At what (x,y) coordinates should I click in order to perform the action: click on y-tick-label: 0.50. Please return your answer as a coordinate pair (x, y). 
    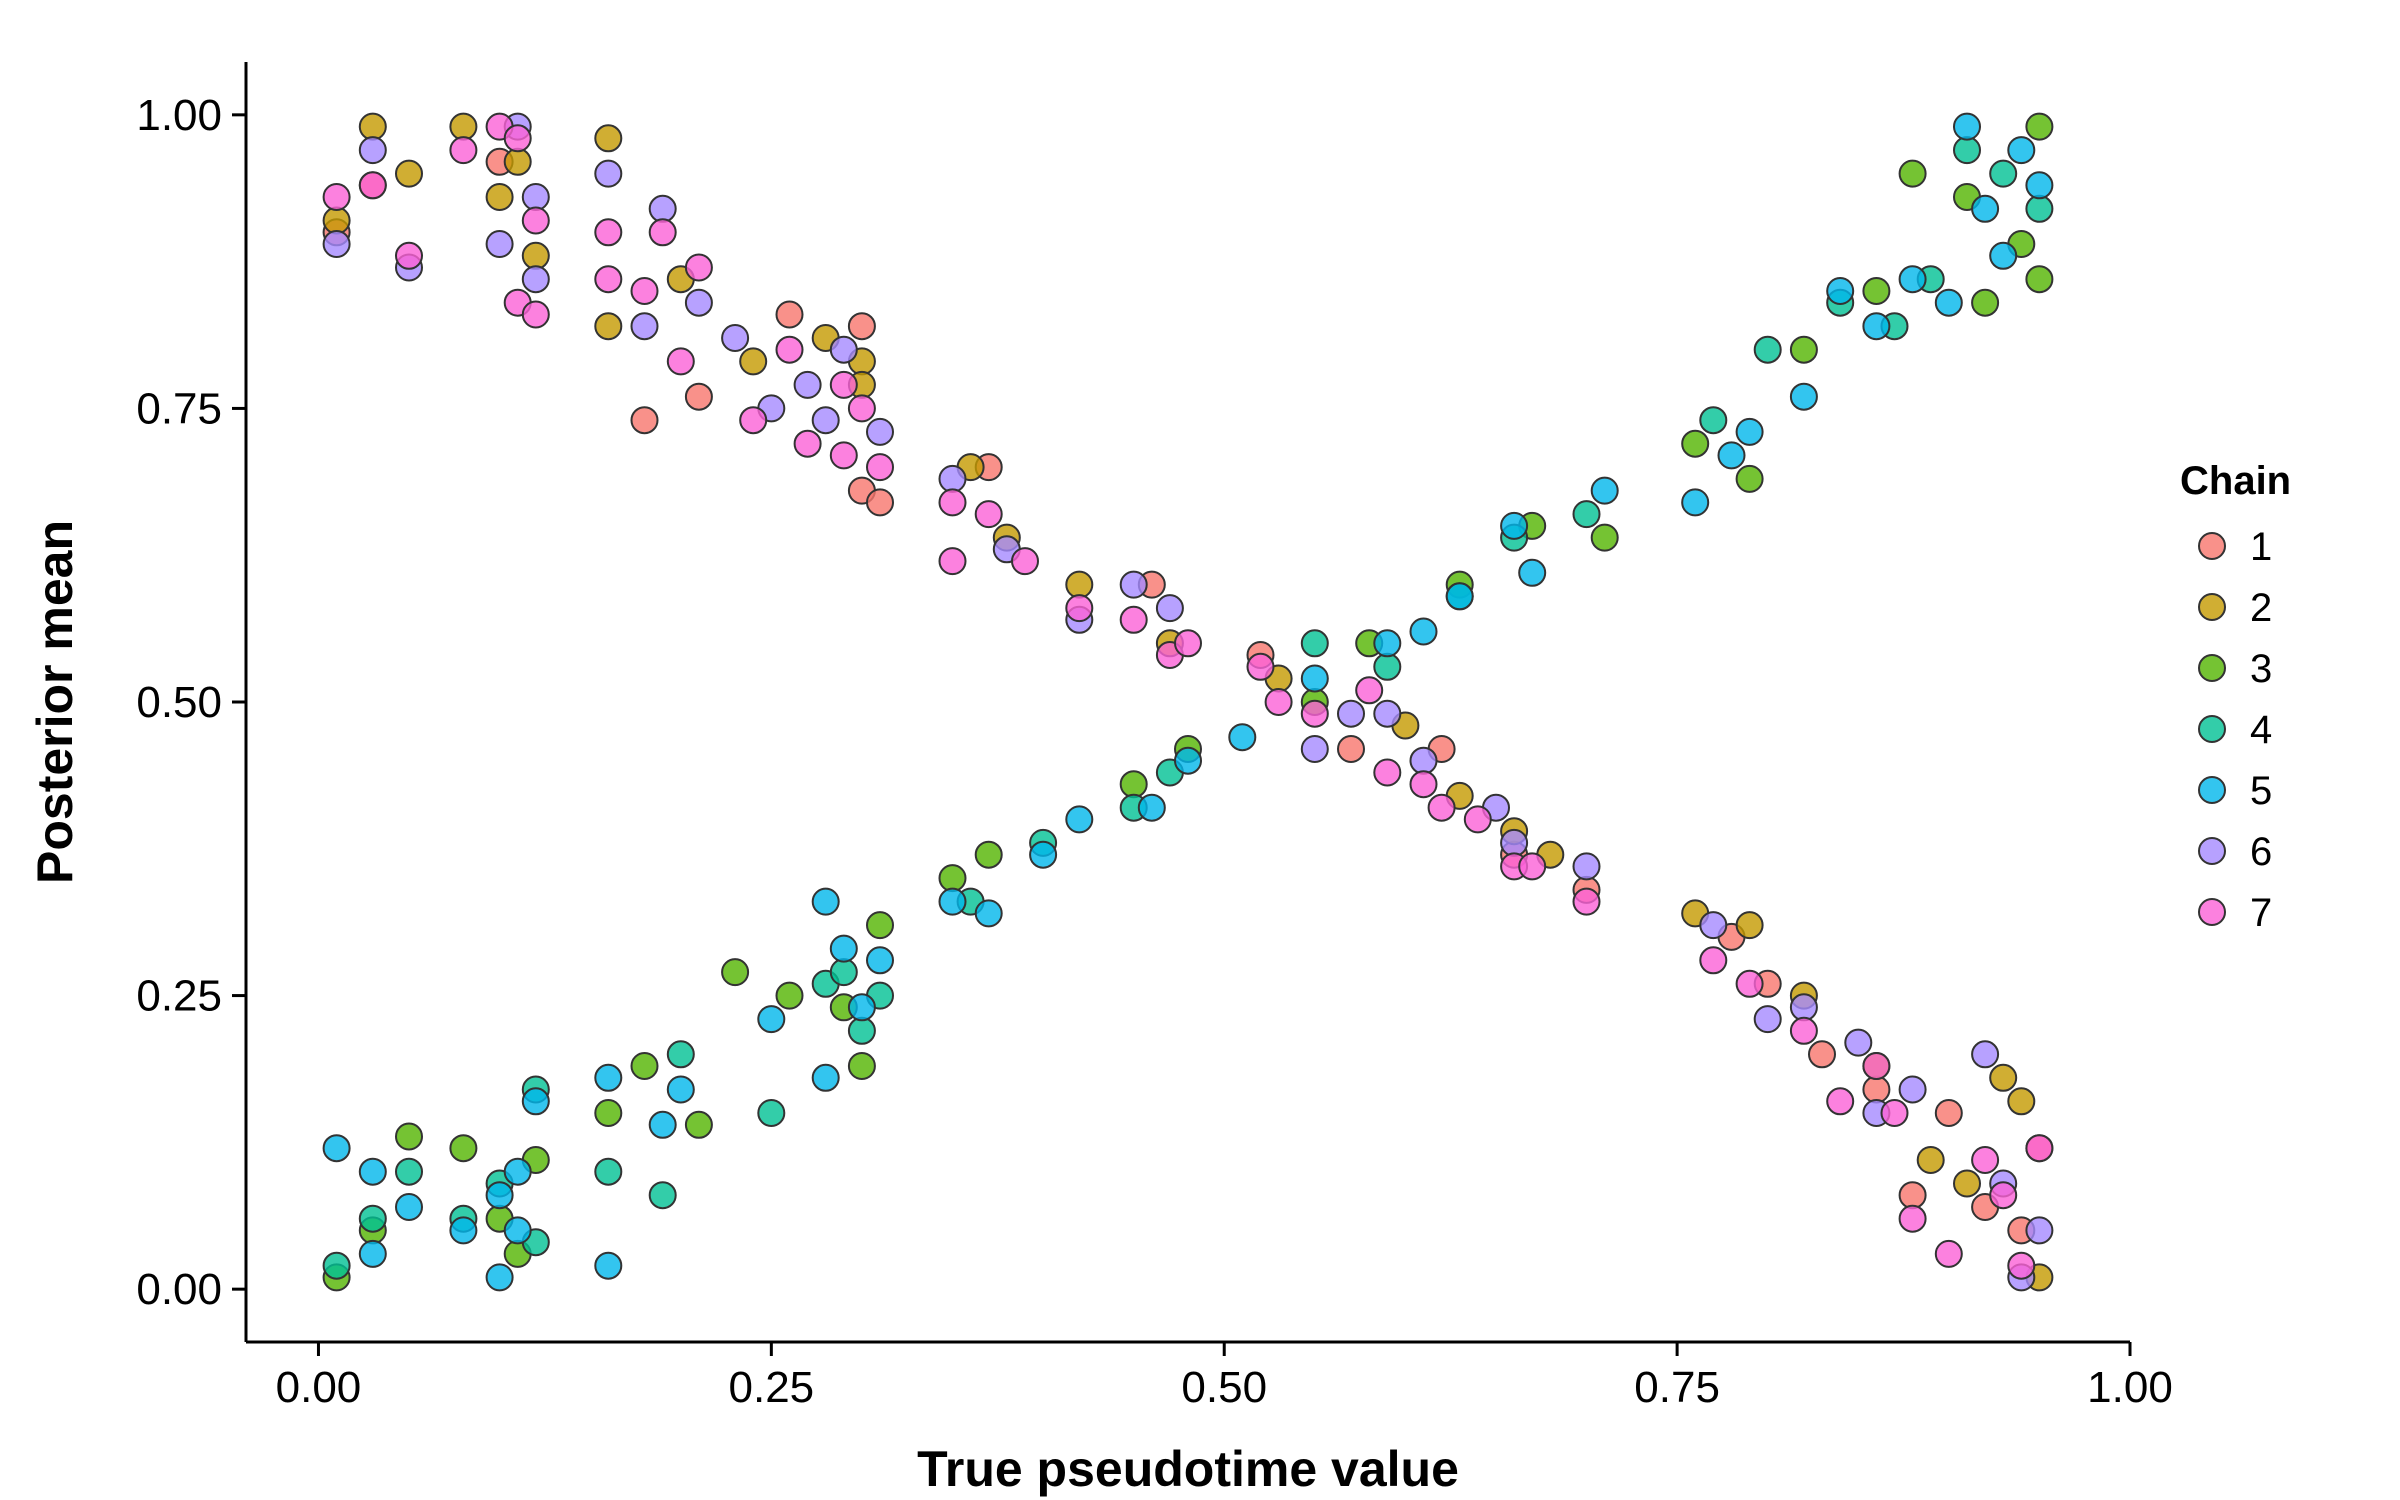
    Looking at the image, I should click on (179, 702).